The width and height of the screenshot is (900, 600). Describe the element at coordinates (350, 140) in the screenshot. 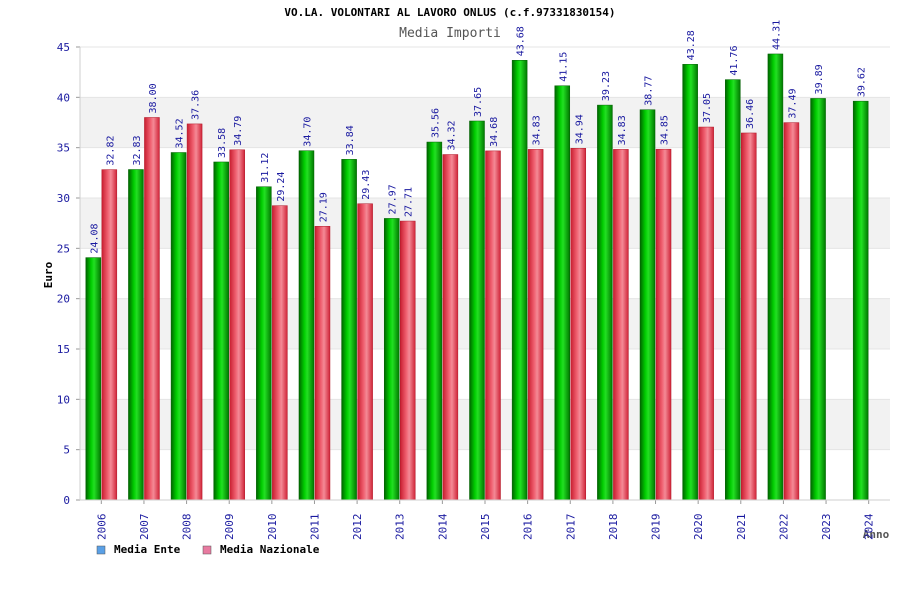

I see `bar-value-label: 33.84` at that location.